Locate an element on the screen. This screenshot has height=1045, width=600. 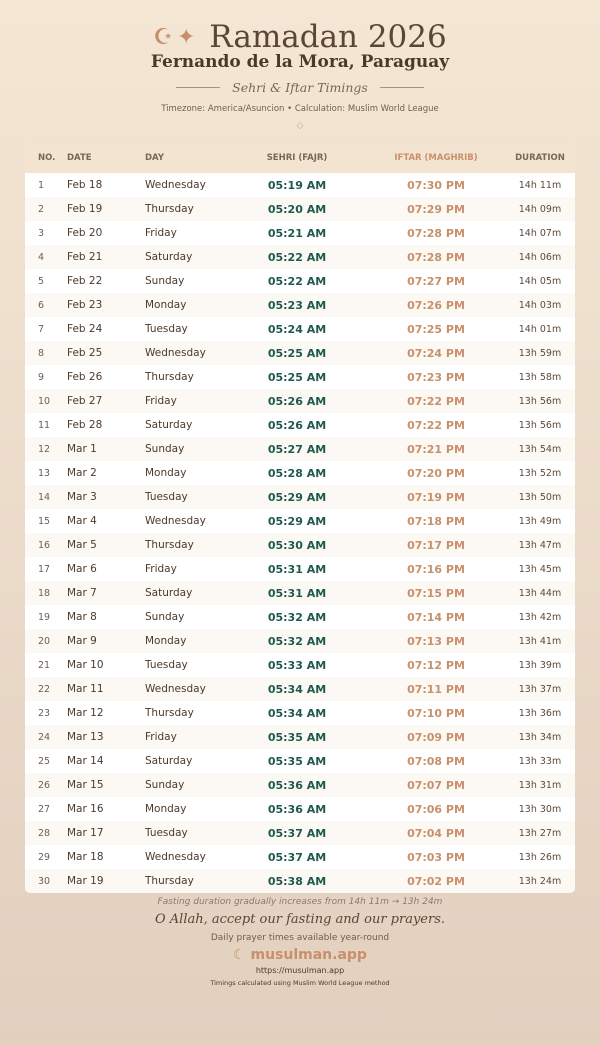
col-no: 26 is located at coordinates (44, 785).